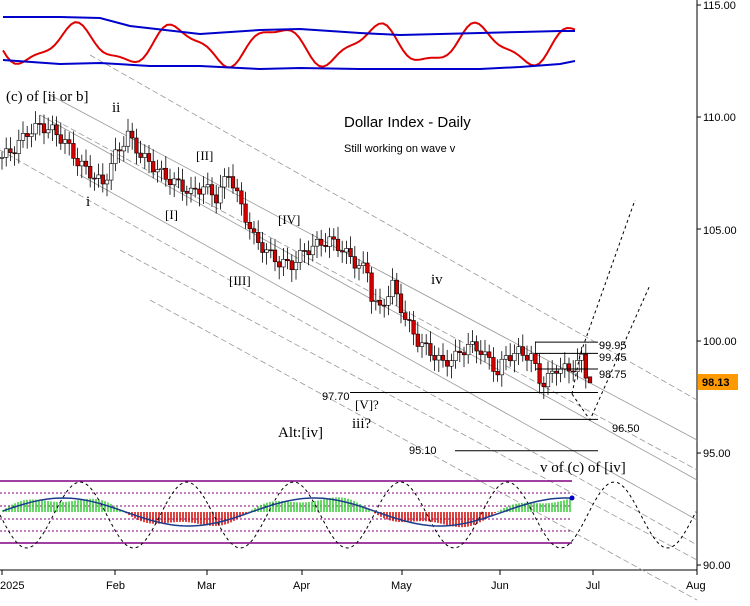 Image resolution: width=750 pixels, height=606 pixels. What do you see at coordinates (437, 280) in the screenshot?
I see `wave-label-iv: iv` at bounding box center [437, 280].